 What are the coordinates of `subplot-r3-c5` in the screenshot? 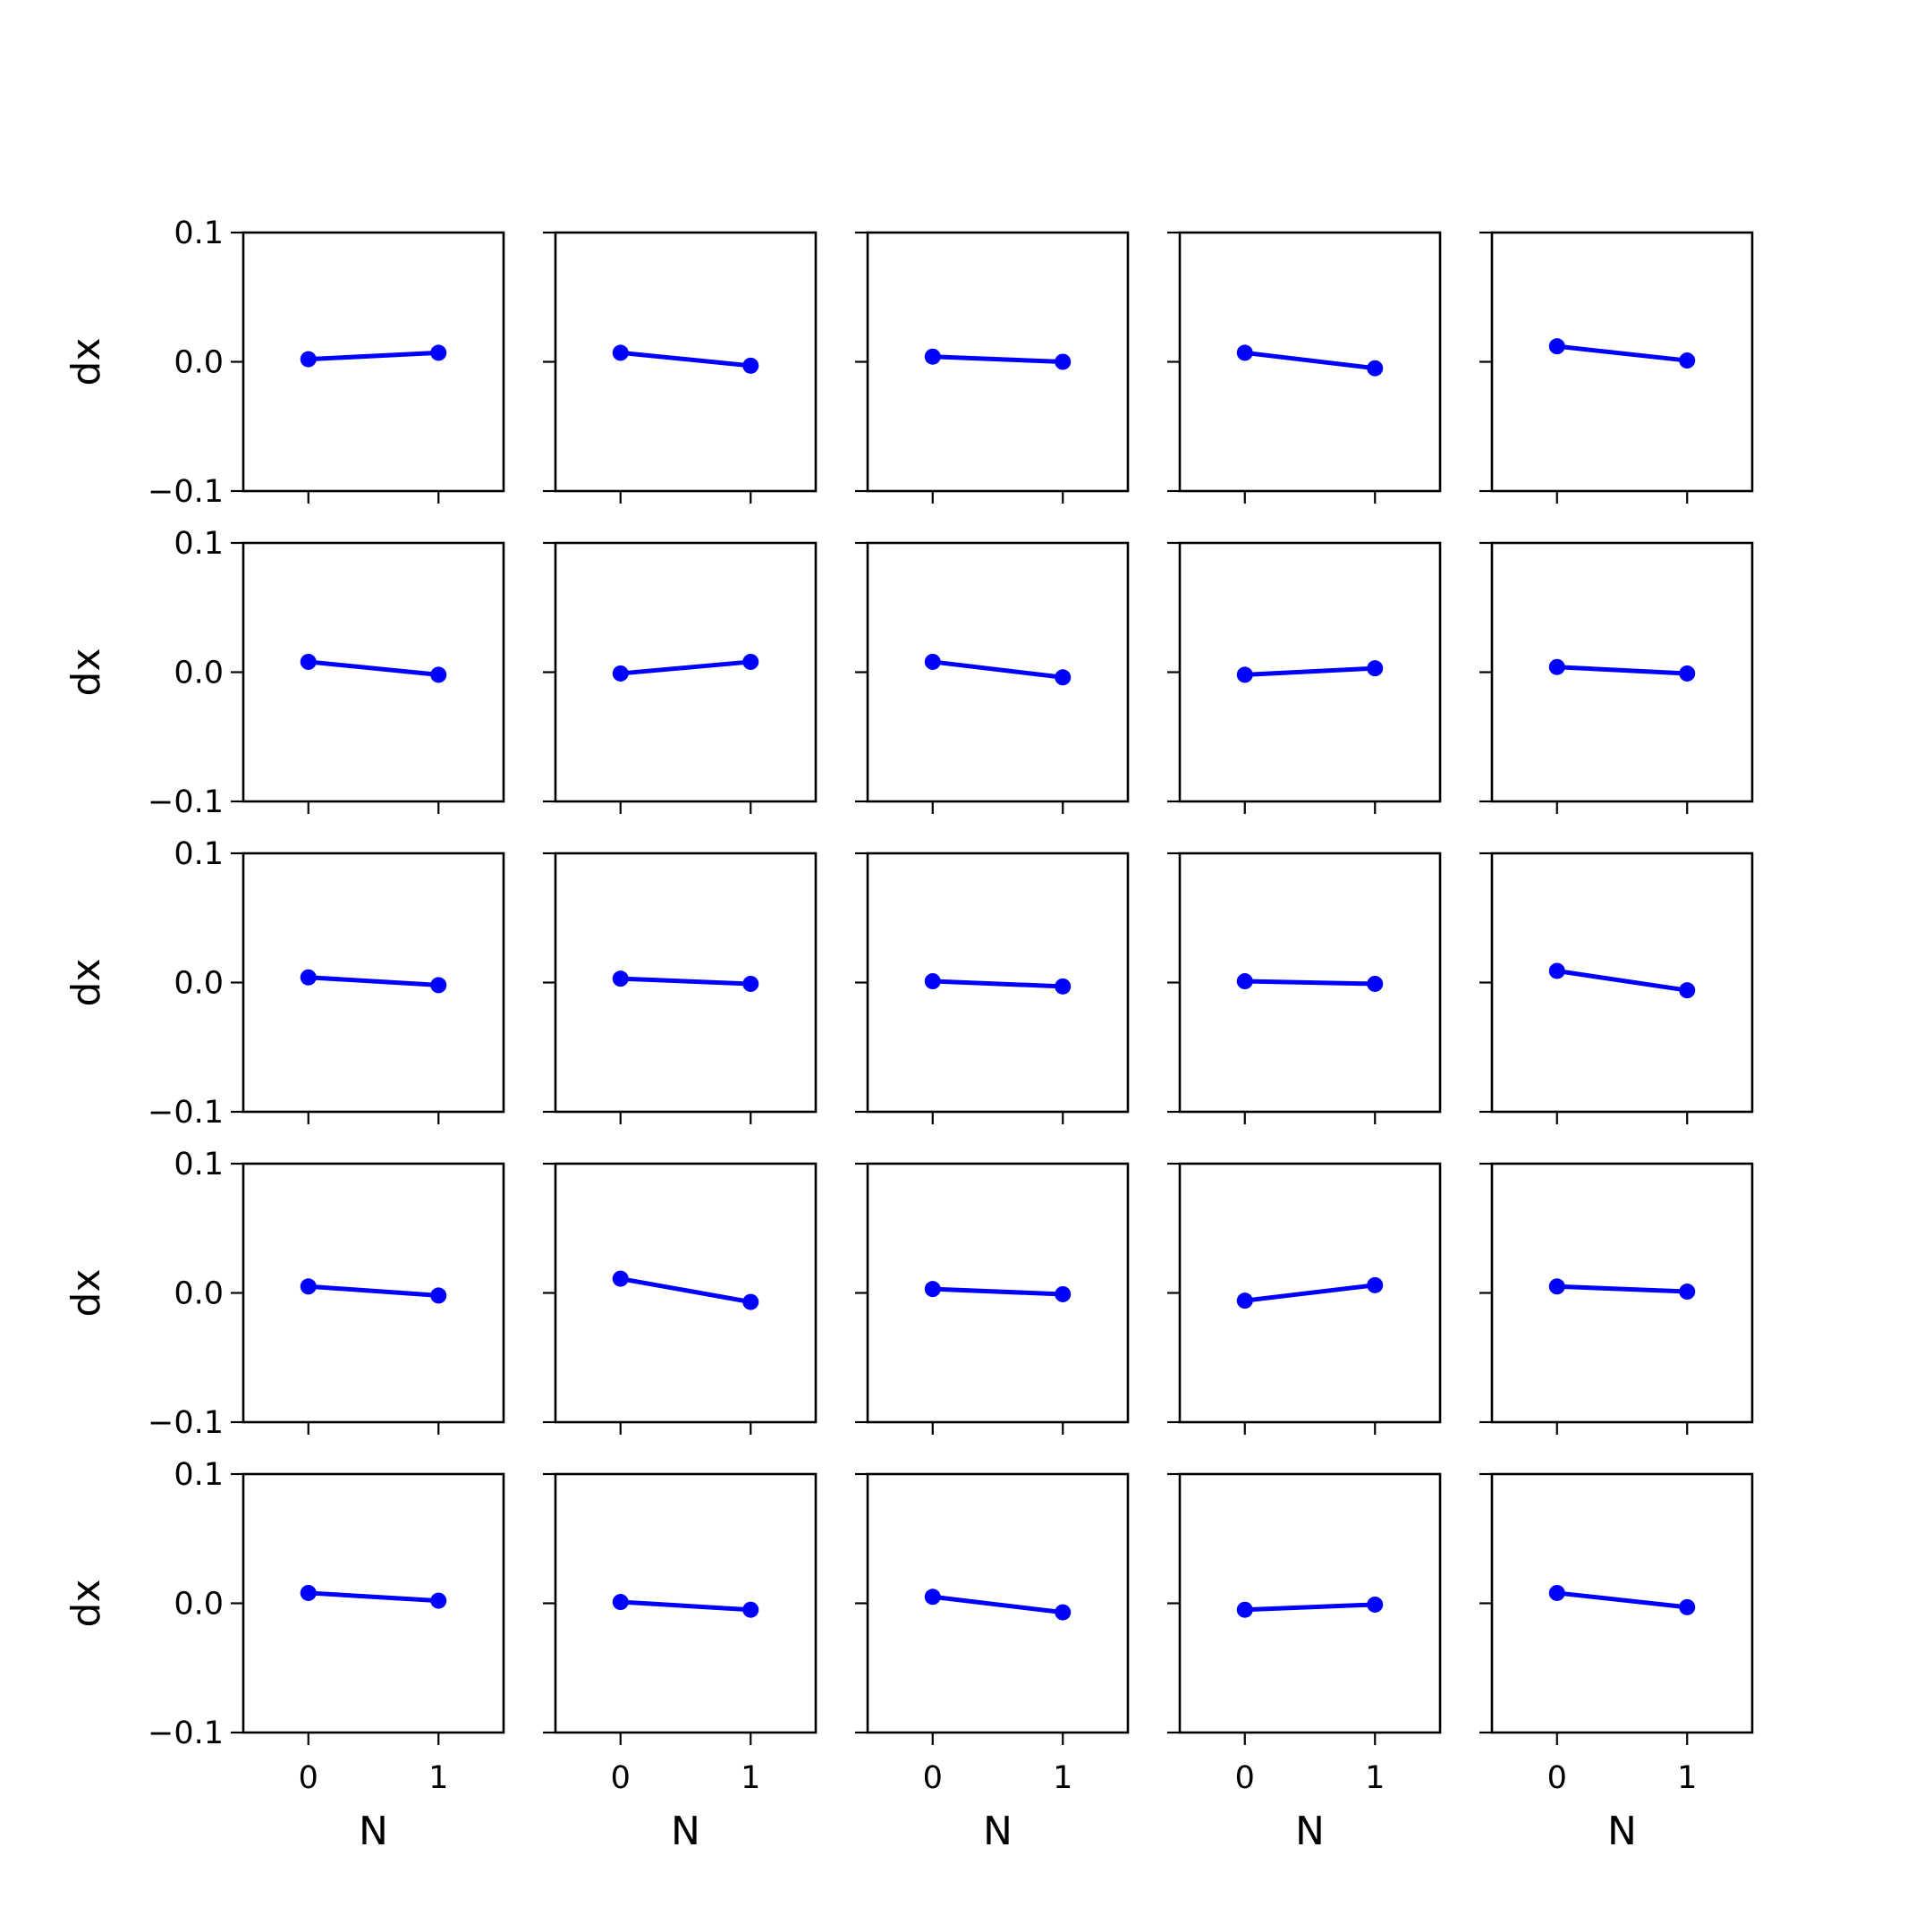 It's located at (1616, 988).